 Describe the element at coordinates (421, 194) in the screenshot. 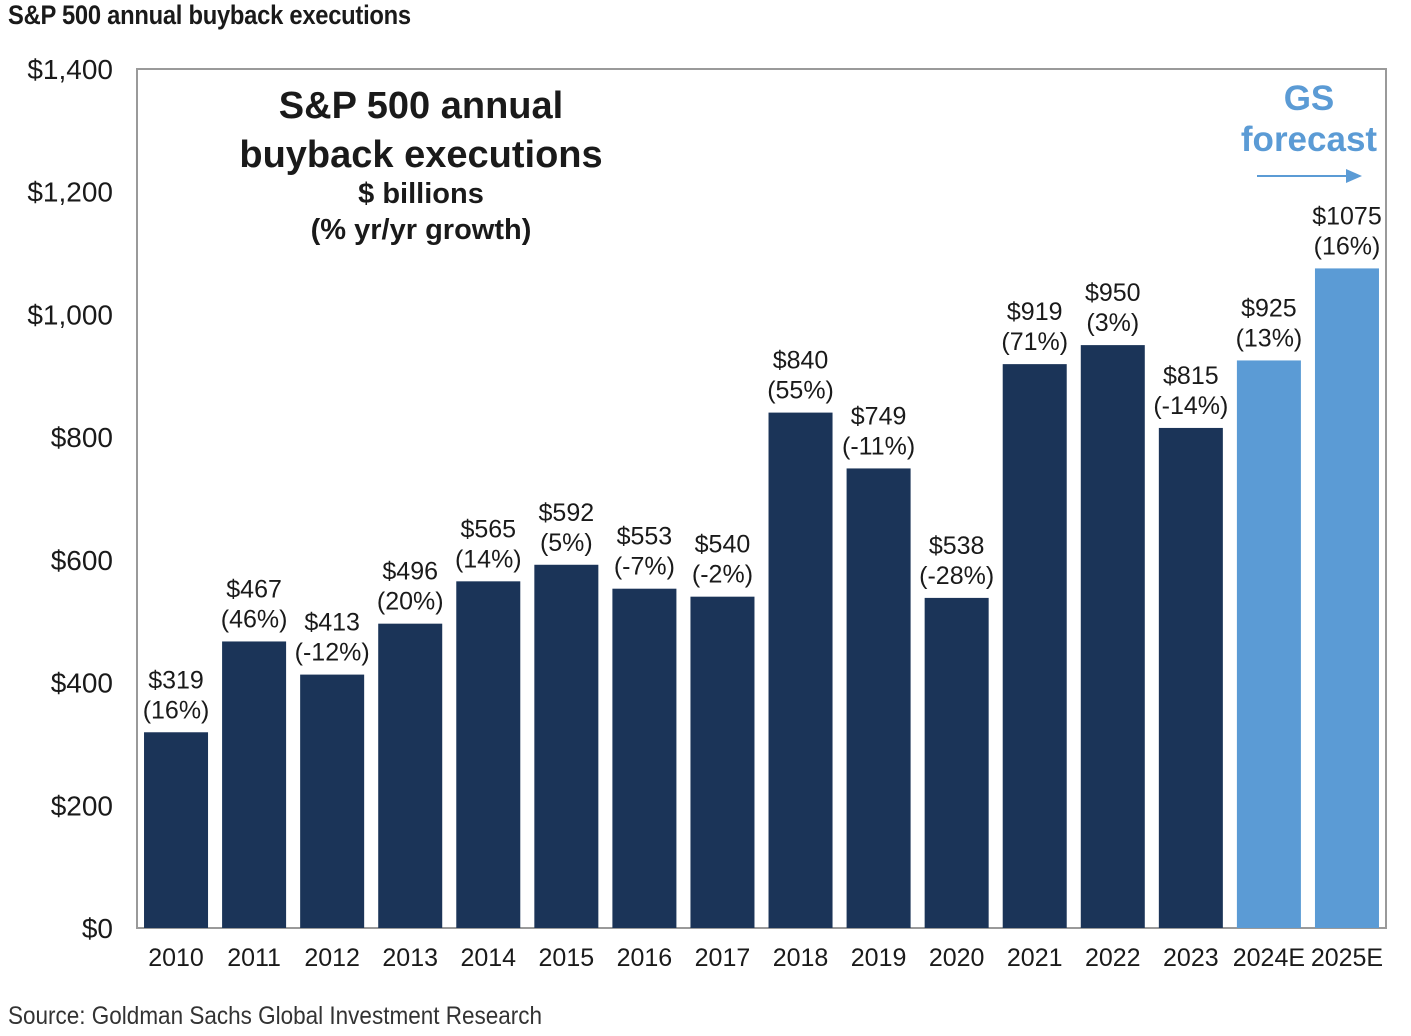

I see `chart-subtitle-line-1: $ billions` at that location.